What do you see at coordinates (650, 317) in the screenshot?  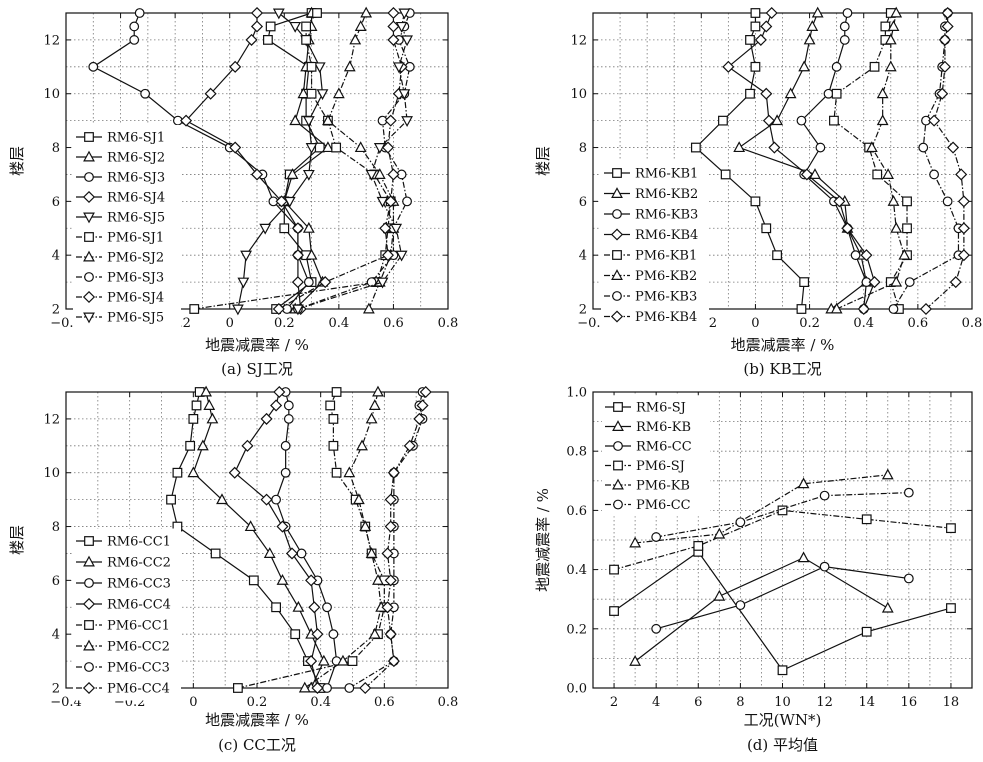 I see `legend-entry-pm6-kb4: PM6-KB4` at bounding box center [650, 317].